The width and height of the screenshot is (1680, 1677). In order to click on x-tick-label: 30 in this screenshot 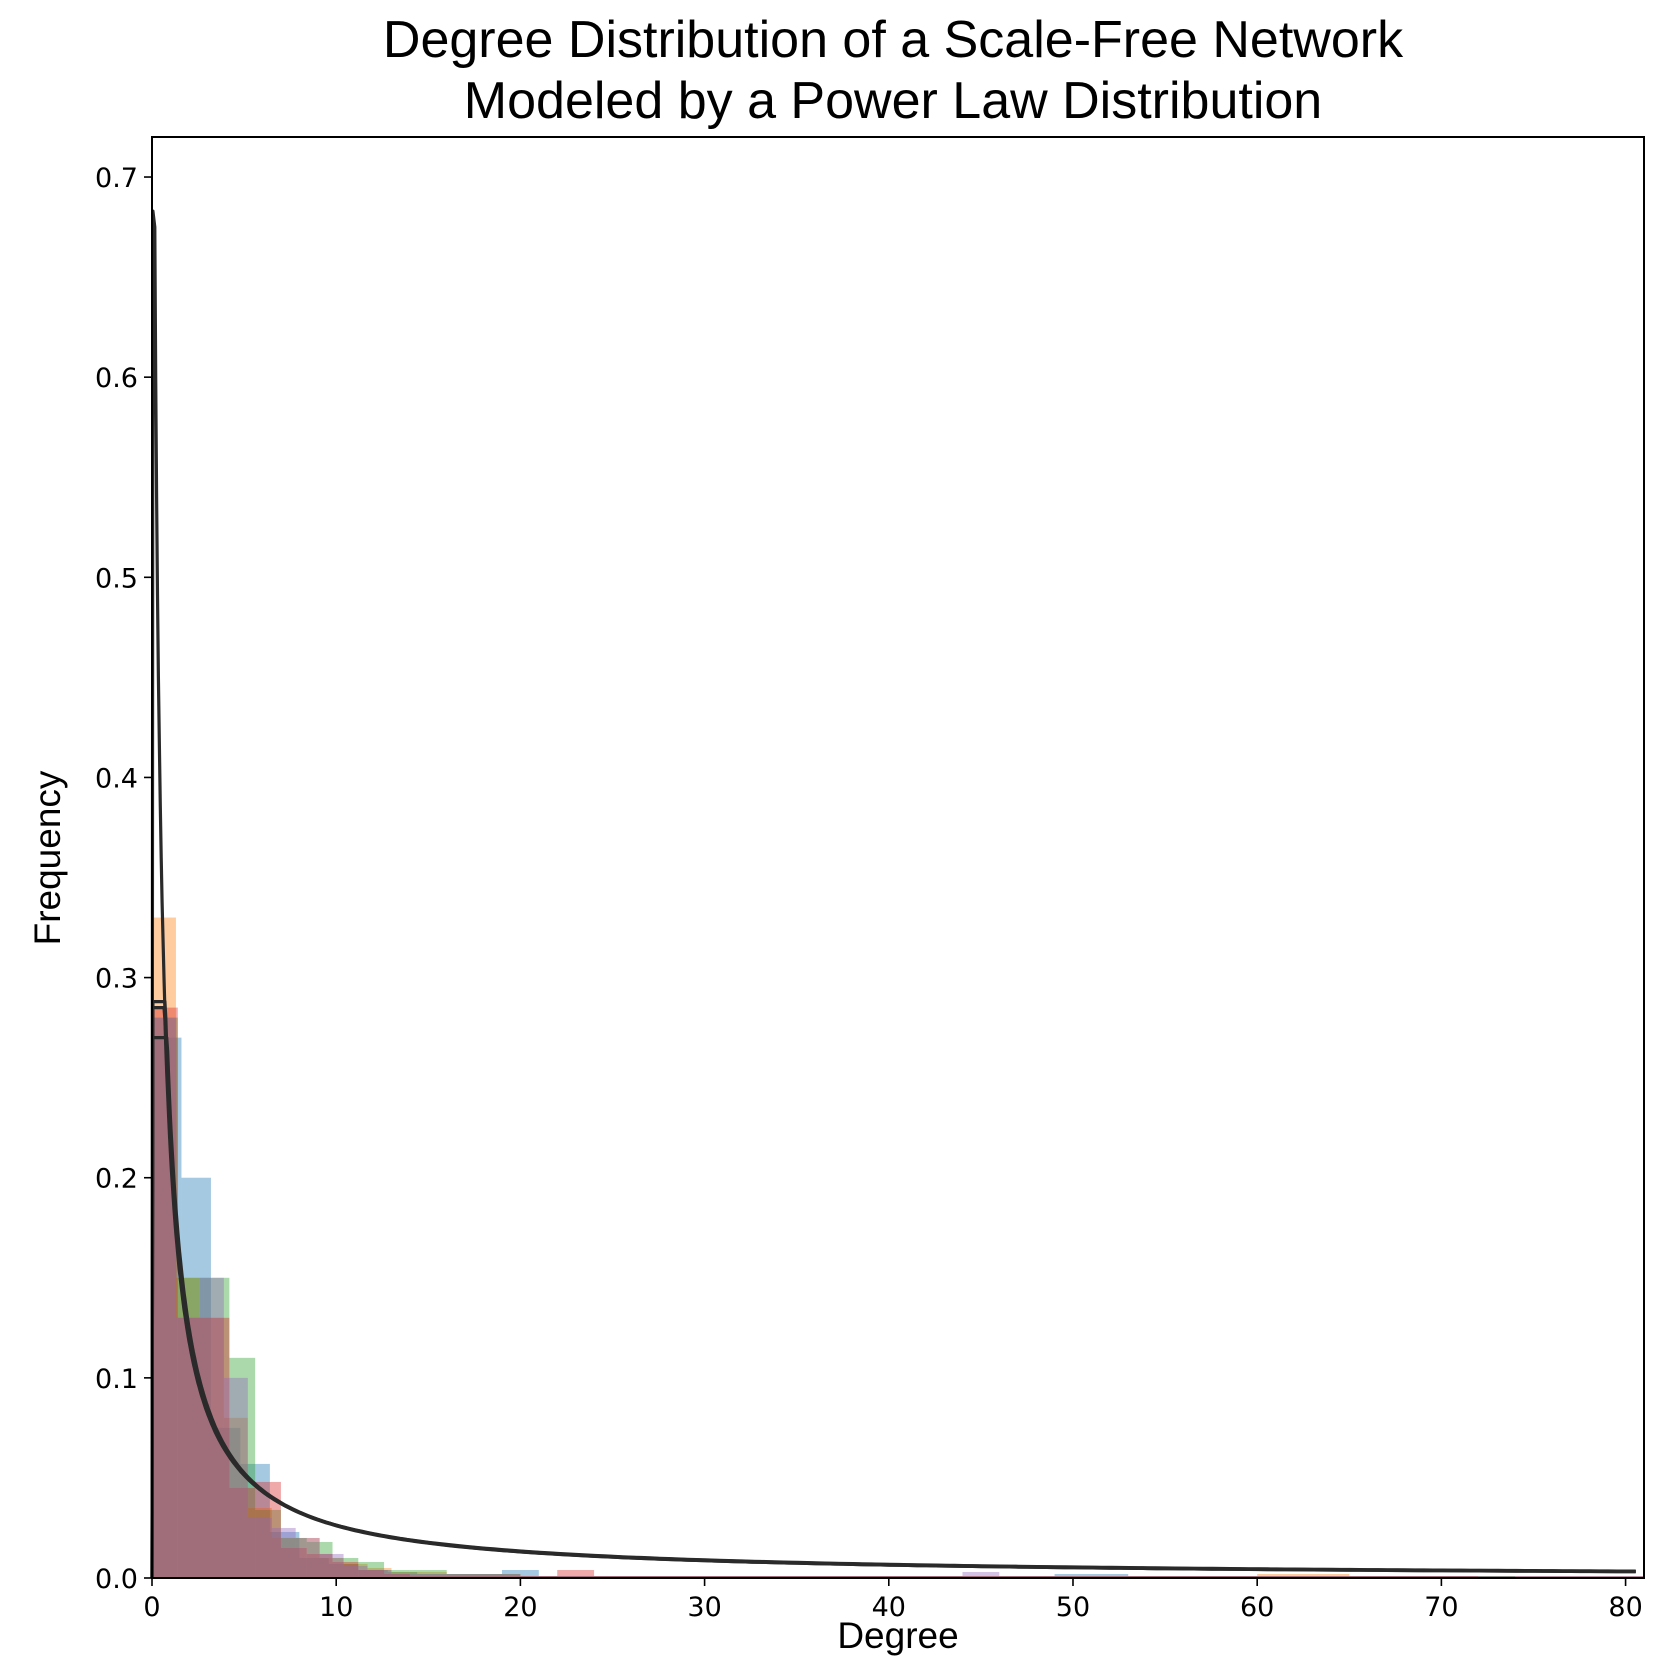, I will do `click(704, 1607)`.